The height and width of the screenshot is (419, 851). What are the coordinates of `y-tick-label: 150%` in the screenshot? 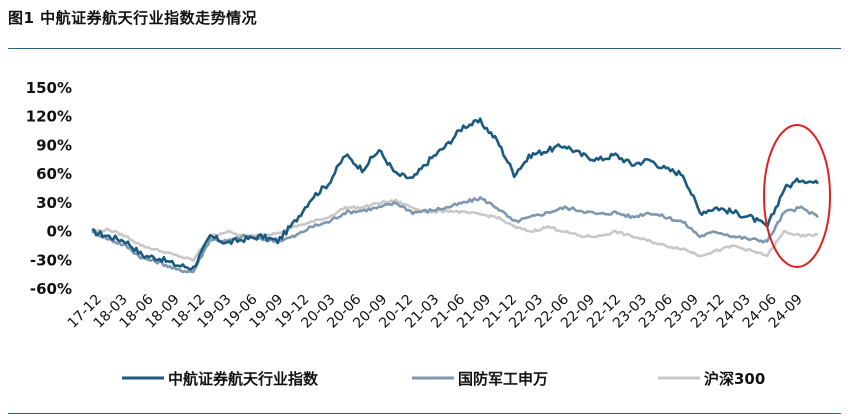 It's located at (49, 88).